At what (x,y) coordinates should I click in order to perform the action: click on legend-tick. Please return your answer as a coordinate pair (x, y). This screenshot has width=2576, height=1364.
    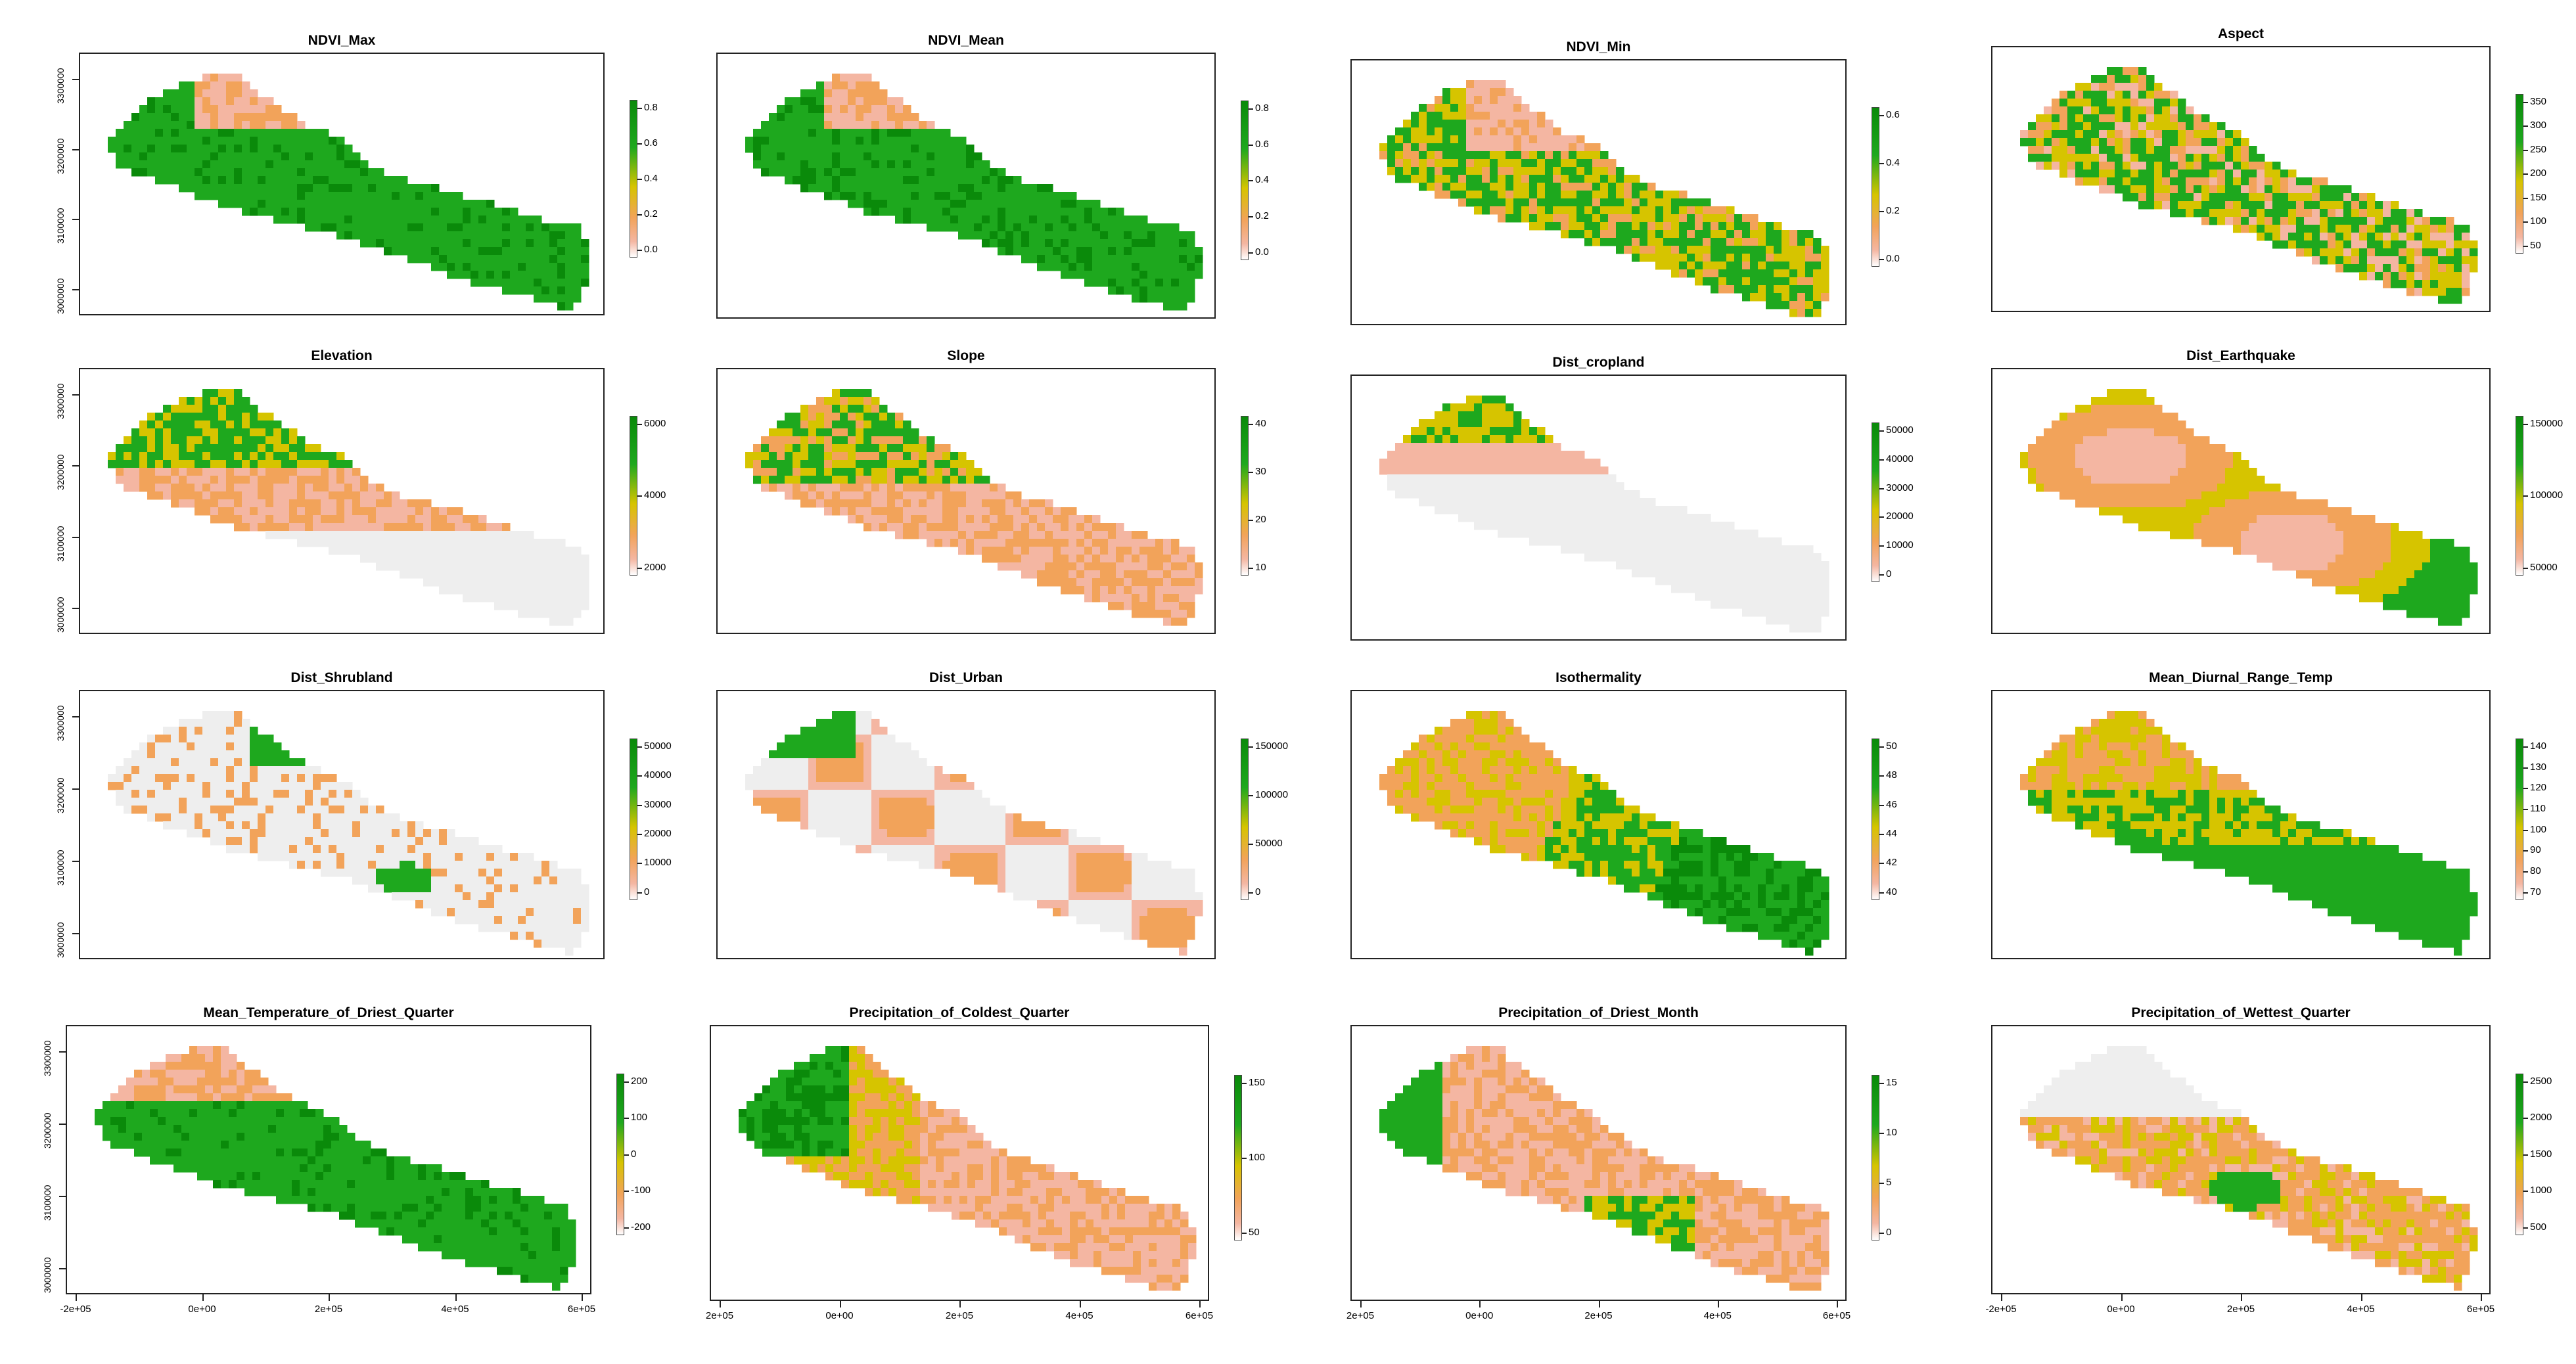
    Looking at the image, I should click on (1251, 181).